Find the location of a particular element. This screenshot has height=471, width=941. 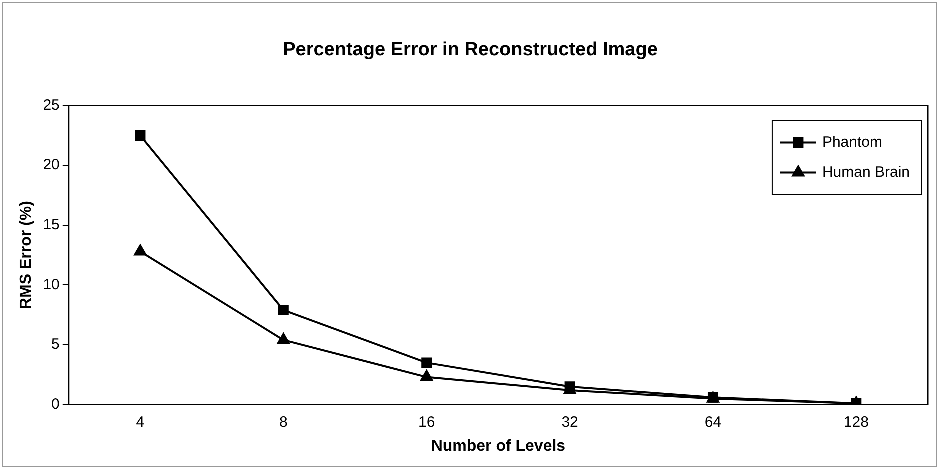

y-axis-title: RMS Error (%) is located at coordinates (27, 255).